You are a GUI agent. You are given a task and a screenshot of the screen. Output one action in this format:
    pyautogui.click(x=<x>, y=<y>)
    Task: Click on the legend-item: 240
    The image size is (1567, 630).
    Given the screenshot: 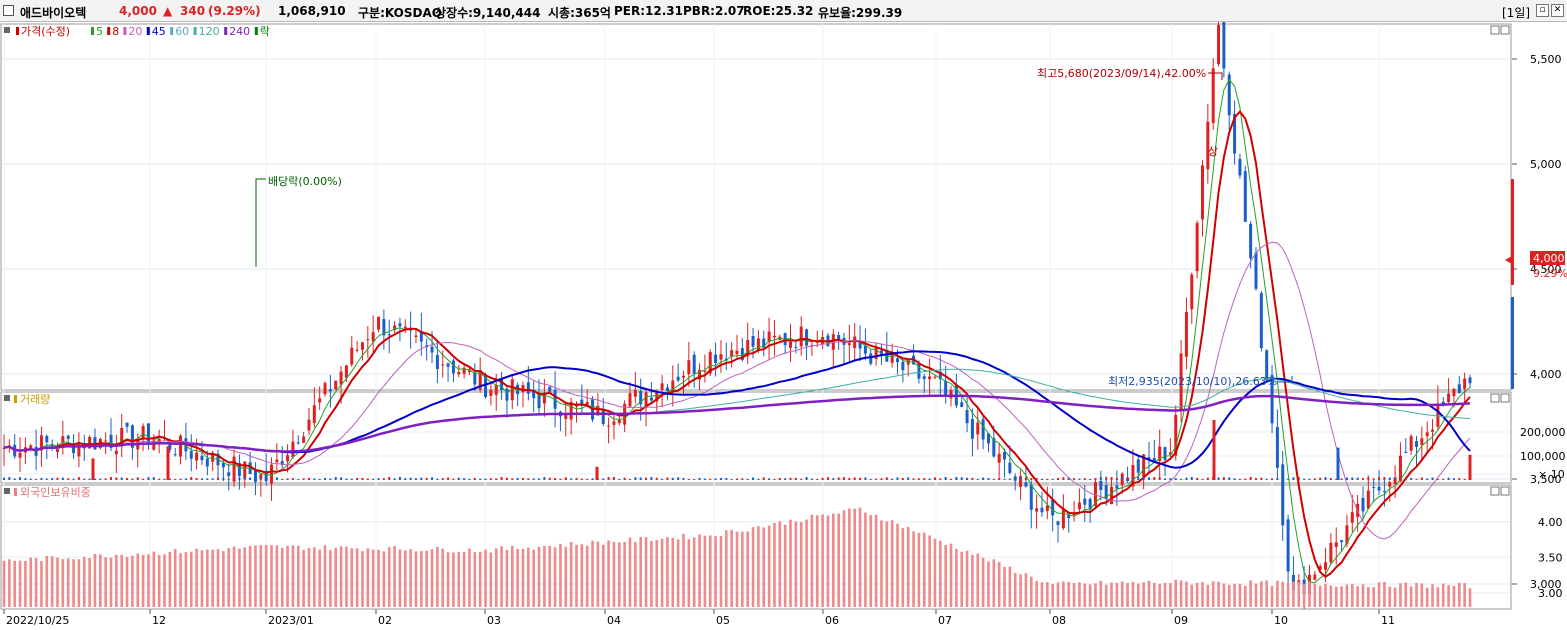 What is the action you would take?
    pyautogui.click(x=239, y=31)
    